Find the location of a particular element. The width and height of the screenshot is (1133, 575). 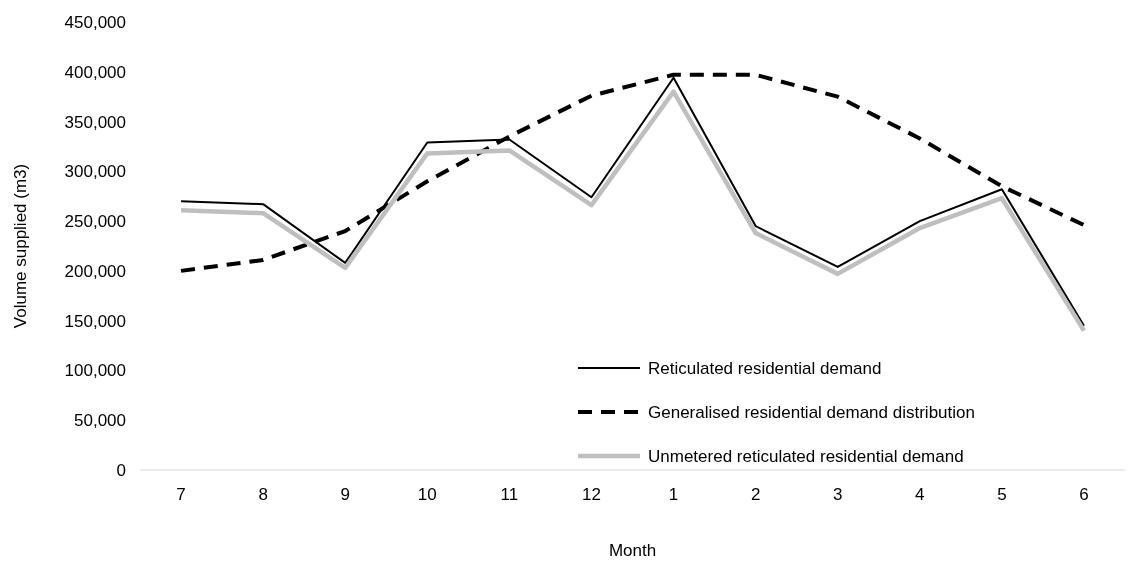

x-tick-label: 7 is located at coordinates (181, 494).